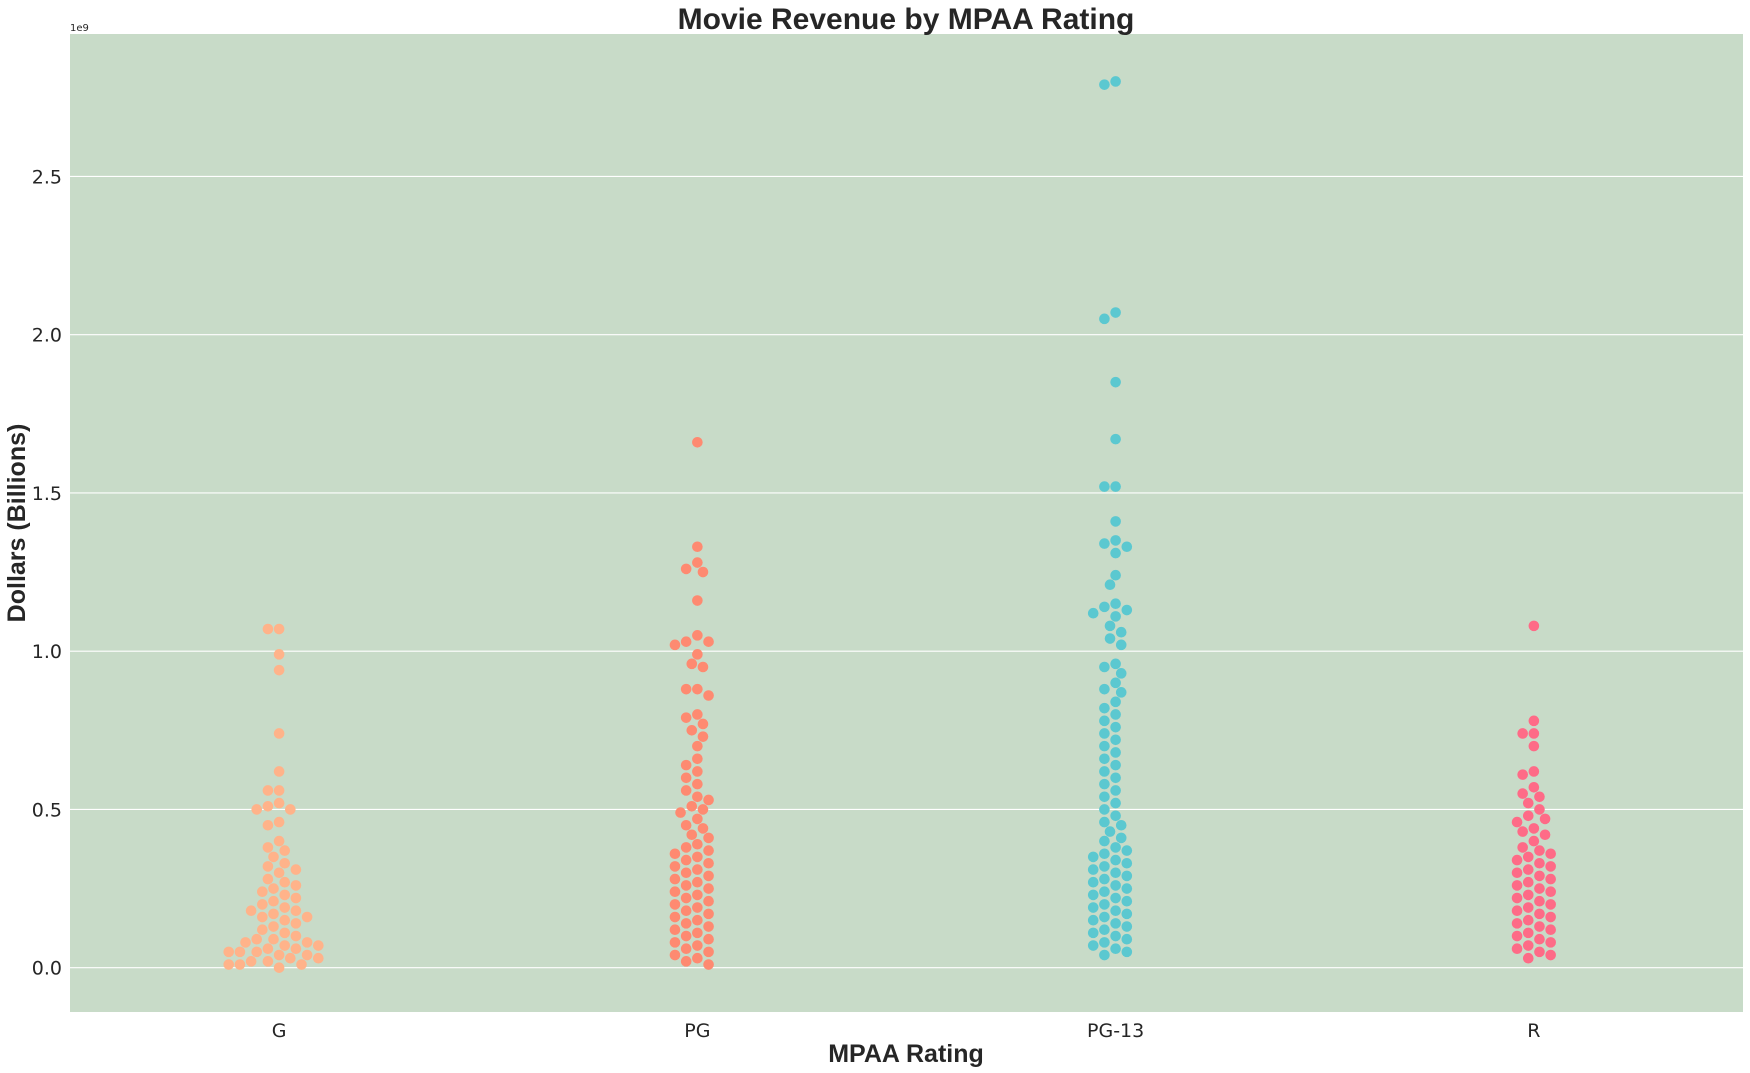 The height and width of the screenshot is (1073, 1750). Describe the element at coordinates (906, 1031) in the screenshot. I see `x-tick-labels: G PG PG-13 R` at that location.